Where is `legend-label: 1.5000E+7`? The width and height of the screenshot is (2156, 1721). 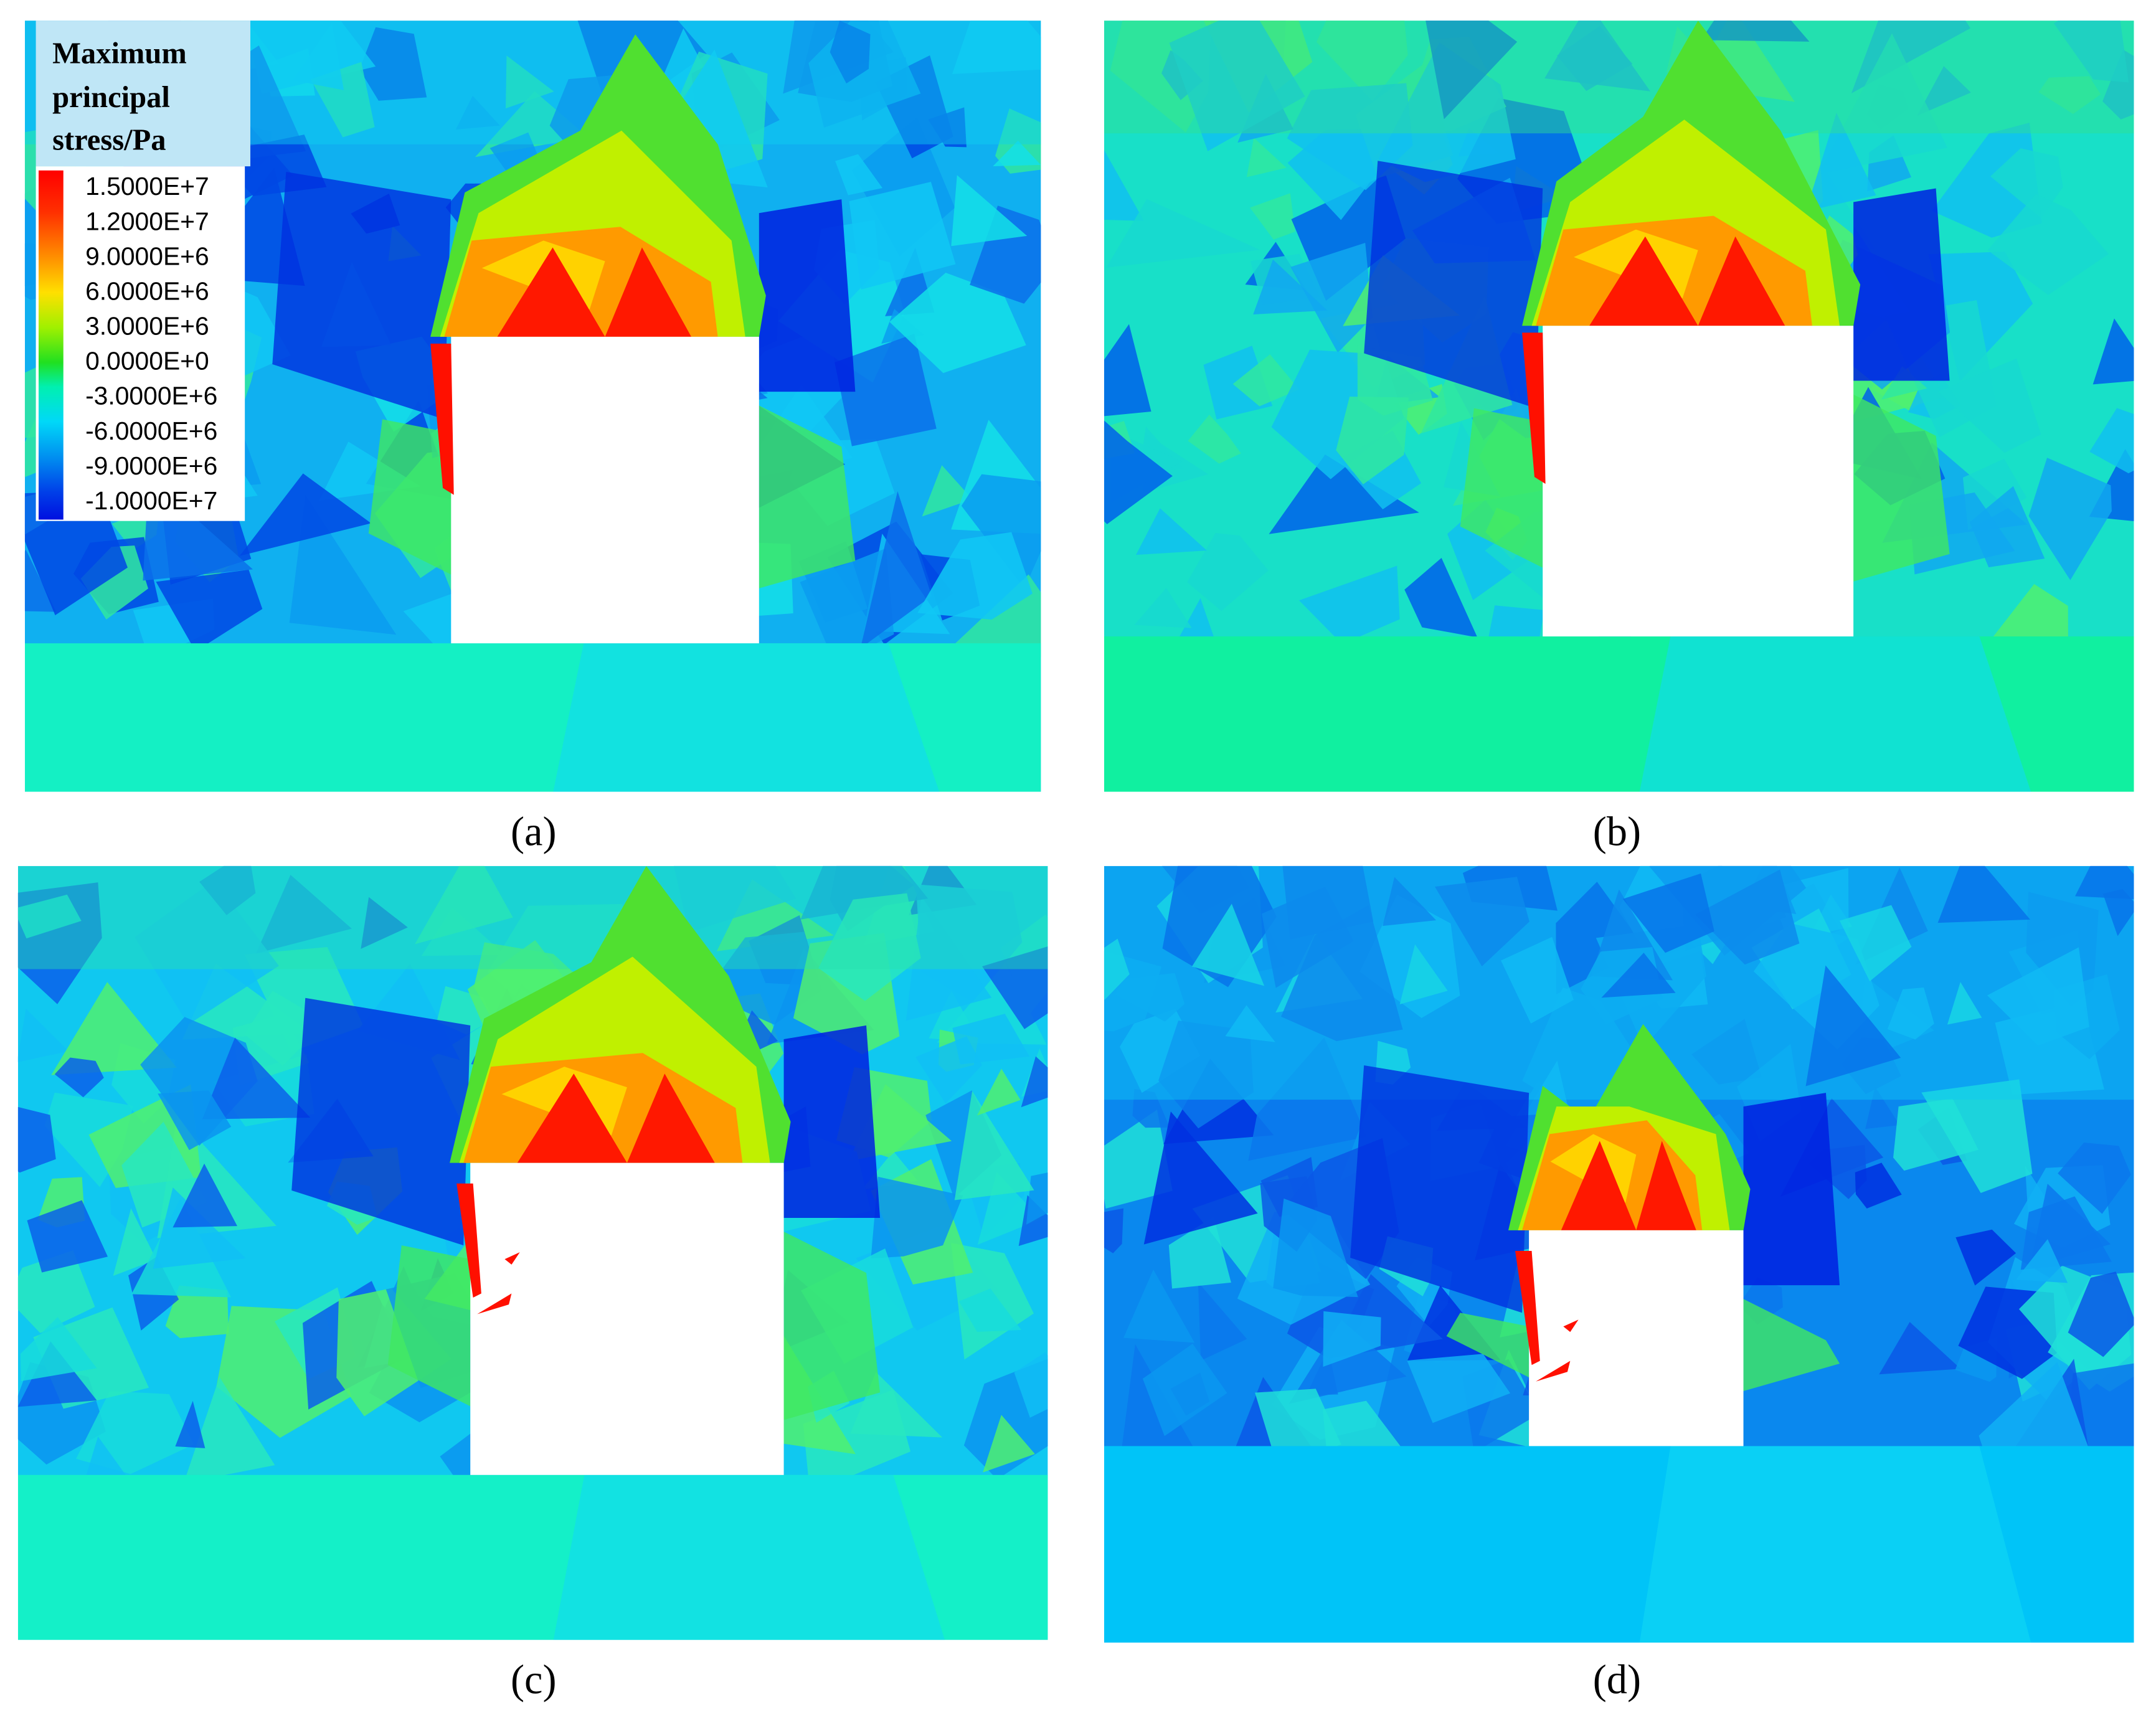 legend-label: 1.5000E+7 is located at coordinates (147, 186).